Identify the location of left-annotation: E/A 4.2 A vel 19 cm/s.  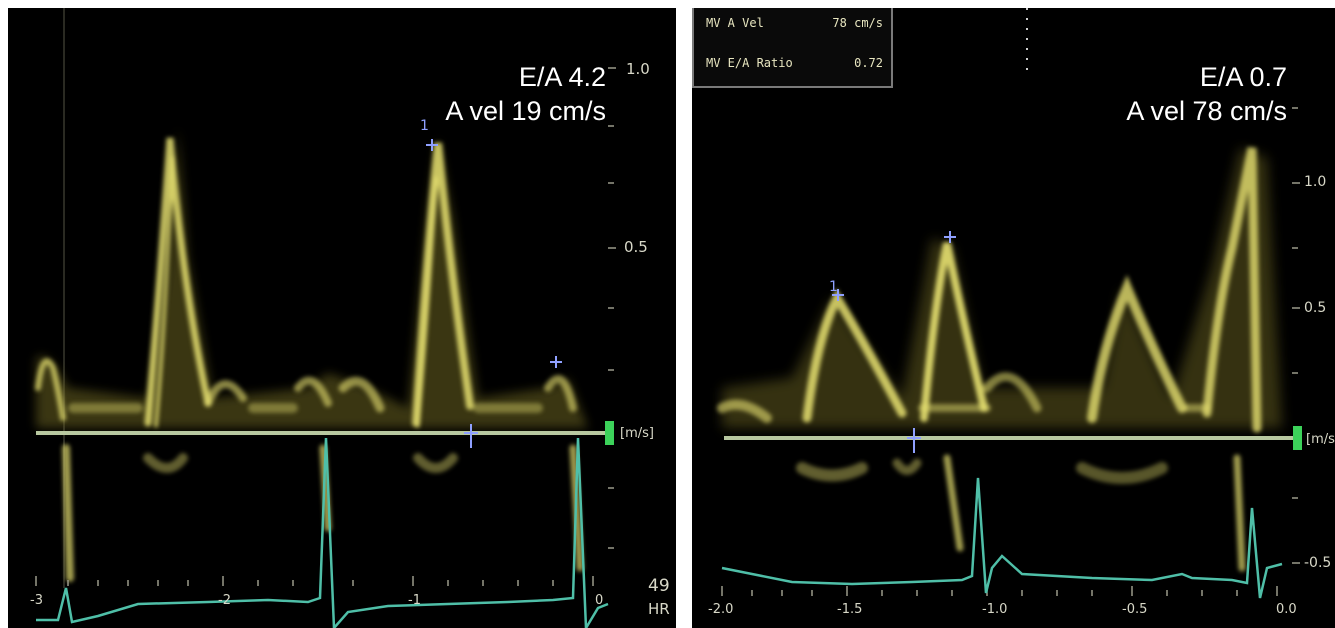
(525, 94).